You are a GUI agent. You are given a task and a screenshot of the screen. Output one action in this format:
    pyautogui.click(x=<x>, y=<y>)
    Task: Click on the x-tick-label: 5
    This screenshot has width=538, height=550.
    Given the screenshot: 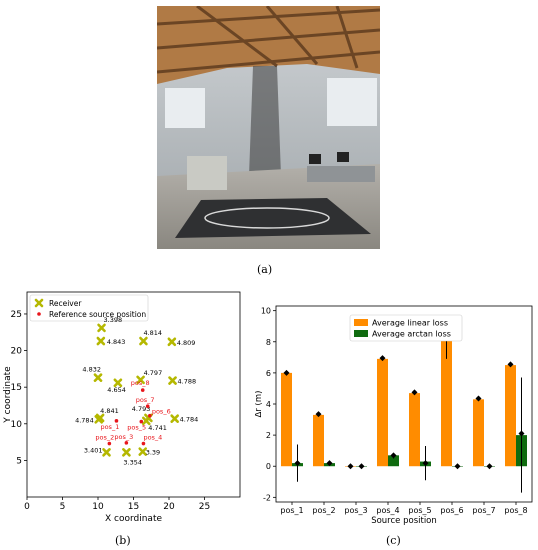 What is the action you would take?
    pyautogui.click(x=63, y=507)
    